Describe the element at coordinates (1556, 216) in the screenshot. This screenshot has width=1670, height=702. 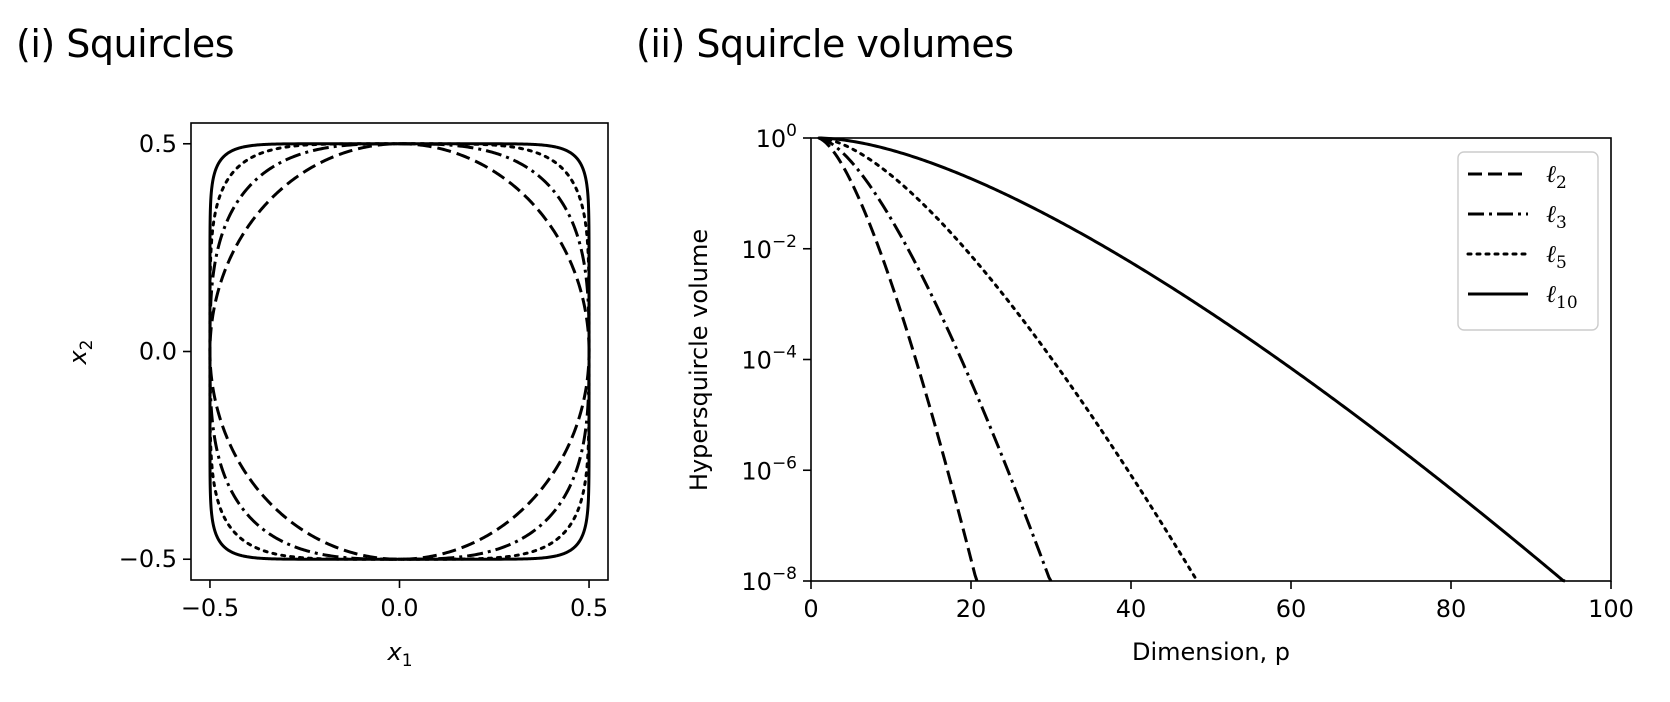
I see `legend-label-l3: ℓ3` at that location.